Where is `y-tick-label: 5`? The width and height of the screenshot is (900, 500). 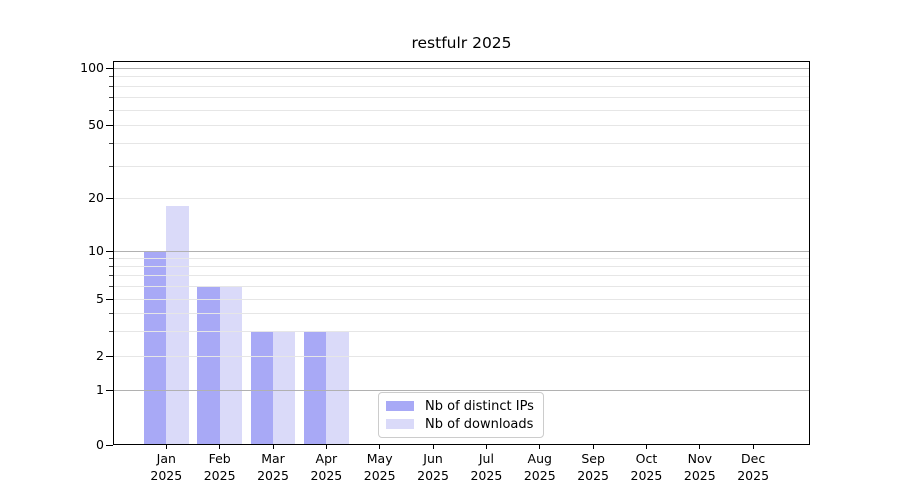
y-tick-label: 5 is located at coordinates (100, 298).